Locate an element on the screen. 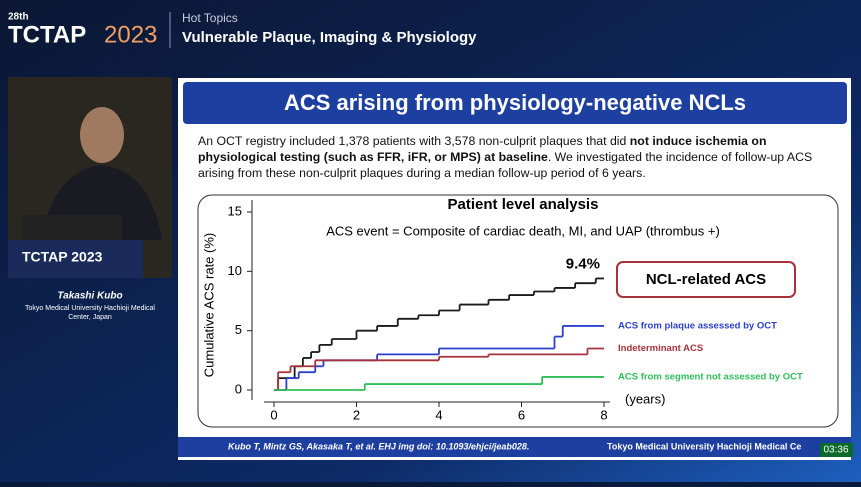 This screenshot has height=487, width=861. x-tick-label: 6 is located at coordinates (521, 414).